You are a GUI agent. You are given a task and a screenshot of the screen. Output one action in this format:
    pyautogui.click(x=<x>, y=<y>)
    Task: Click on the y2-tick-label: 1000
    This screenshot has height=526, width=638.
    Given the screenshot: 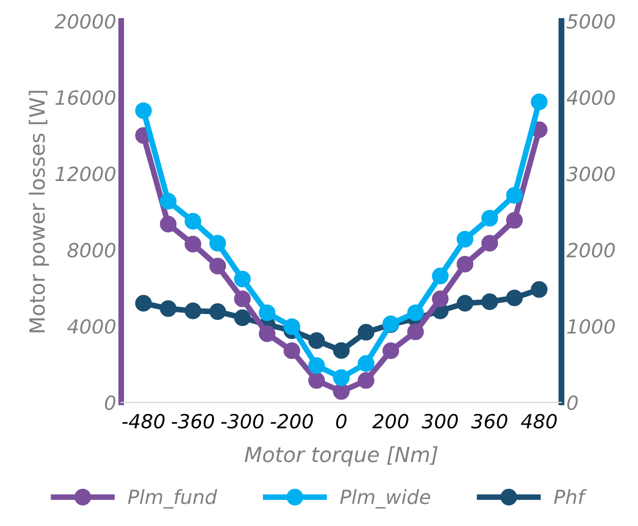 What is the action you would take?
    pyautogui.click(x=591, y=326)
    